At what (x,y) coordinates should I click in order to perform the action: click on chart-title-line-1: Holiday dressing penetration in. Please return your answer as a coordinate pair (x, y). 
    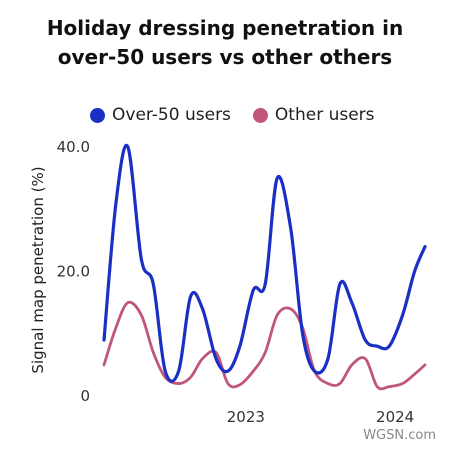
    Looking at the image, I should click on (225, 28).